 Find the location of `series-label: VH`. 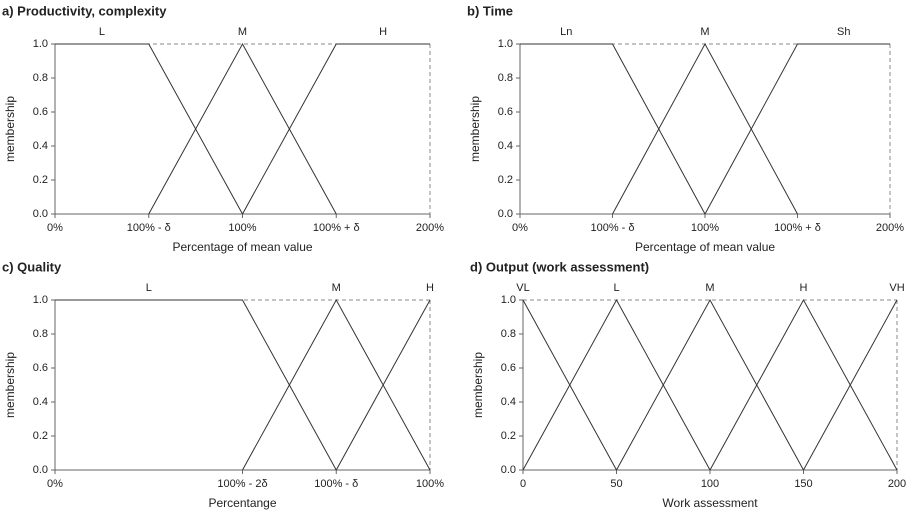

series-label: VH is located at coordinates (896, 288).